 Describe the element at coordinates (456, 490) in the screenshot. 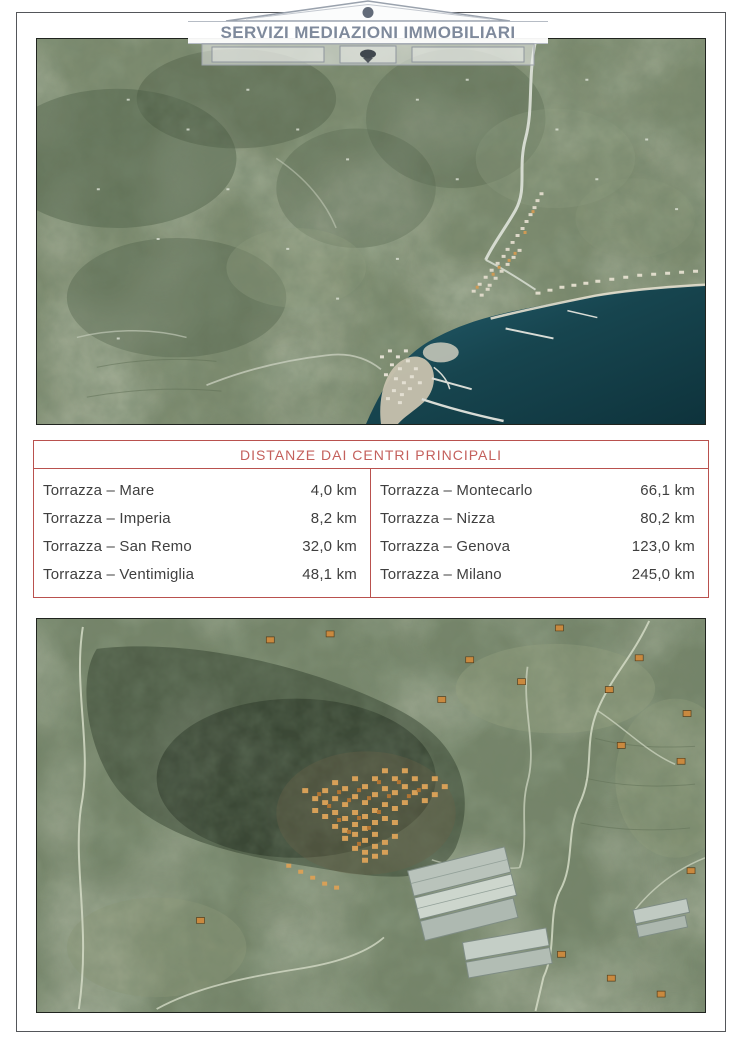

I see `distance-label: Torrazza – Montecarlo` at that location.